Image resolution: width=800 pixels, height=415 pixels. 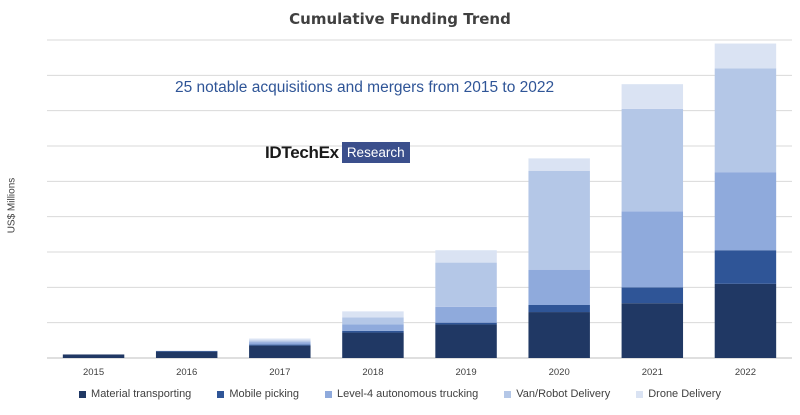 I want to click on x-tick-label: 2019, so click(x=465, y=372).